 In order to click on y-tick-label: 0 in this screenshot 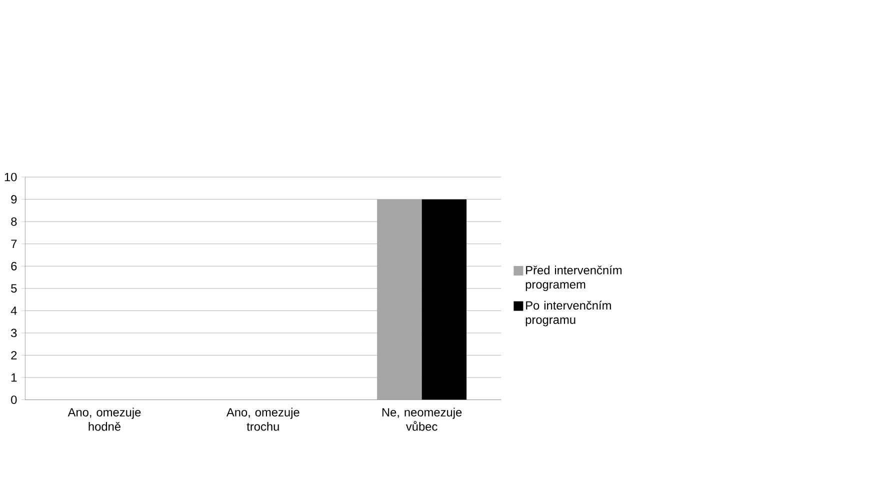, I will do `click(14, 399)`.